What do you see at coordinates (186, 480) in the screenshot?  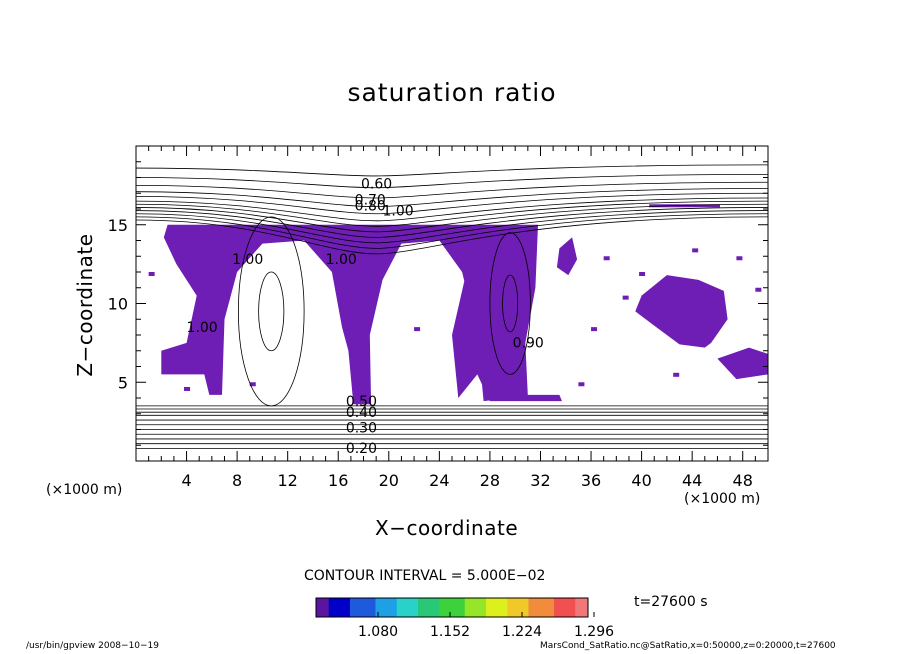 I see `x-tick-label: 4` at bounding box center [186, 480].